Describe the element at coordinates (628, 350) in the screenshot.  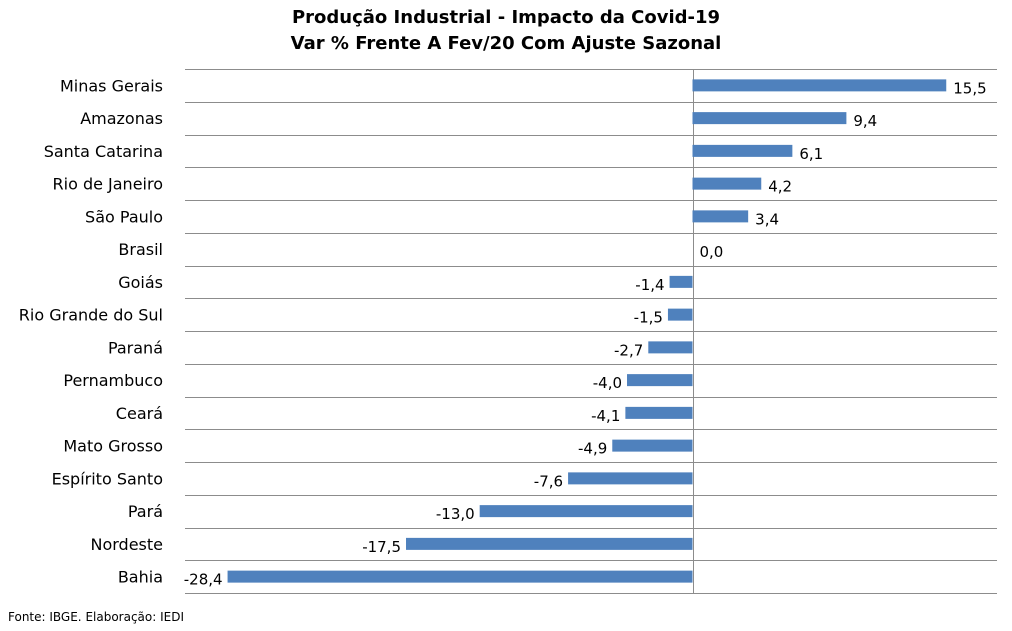
I see `data-label: -2,7` at that location.